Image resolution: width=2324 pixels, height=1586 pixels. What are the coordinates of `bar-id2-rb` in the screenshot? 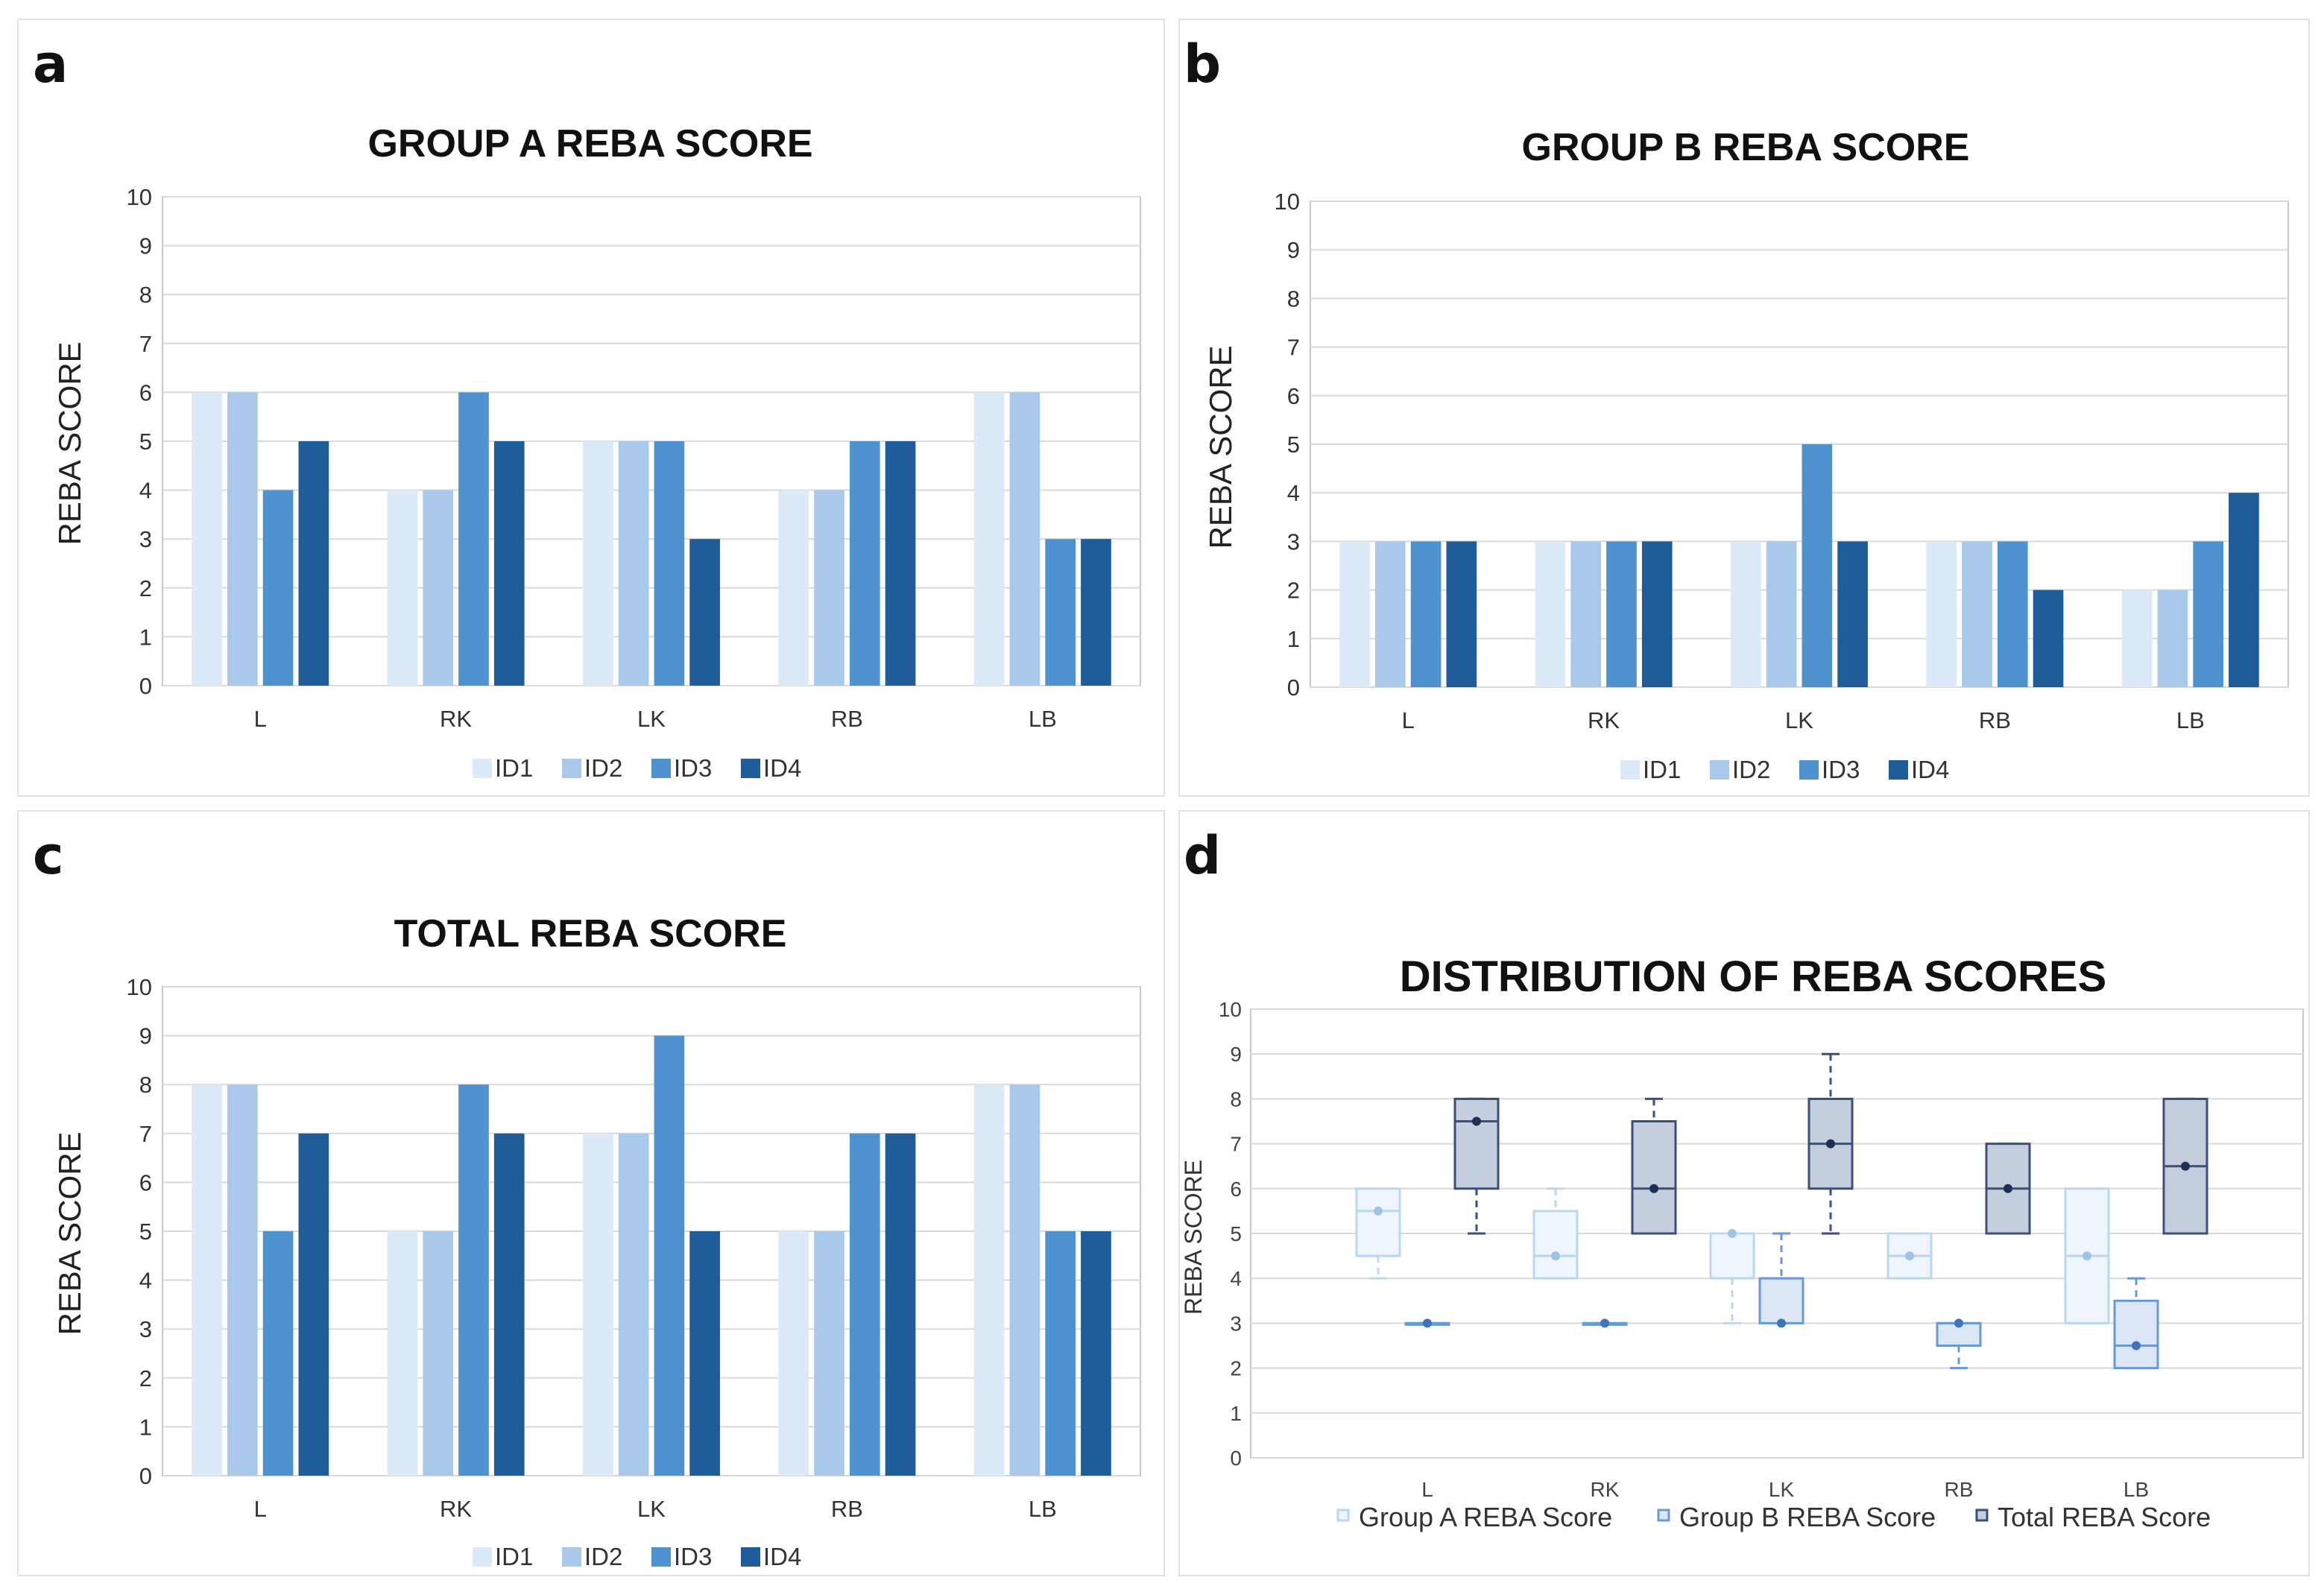 It's located at (1977, 614).